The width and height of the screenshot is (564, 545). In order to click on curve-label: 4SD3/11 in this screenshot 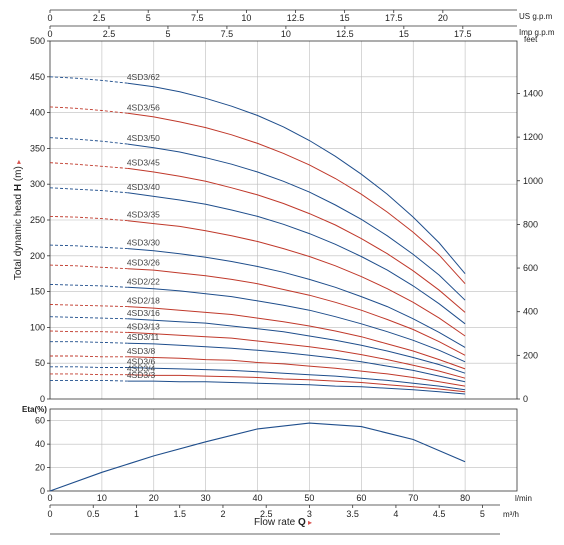, I will do `click(143, 337)`.